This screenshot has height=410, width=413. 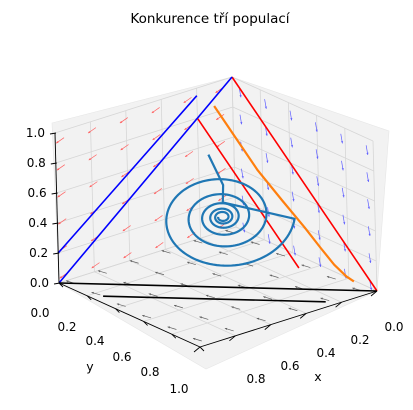 What do you see at coordinates (178, 389) in the screenshot?
I see `y-tick-label: 1.0` at bounding box center [178, 389].